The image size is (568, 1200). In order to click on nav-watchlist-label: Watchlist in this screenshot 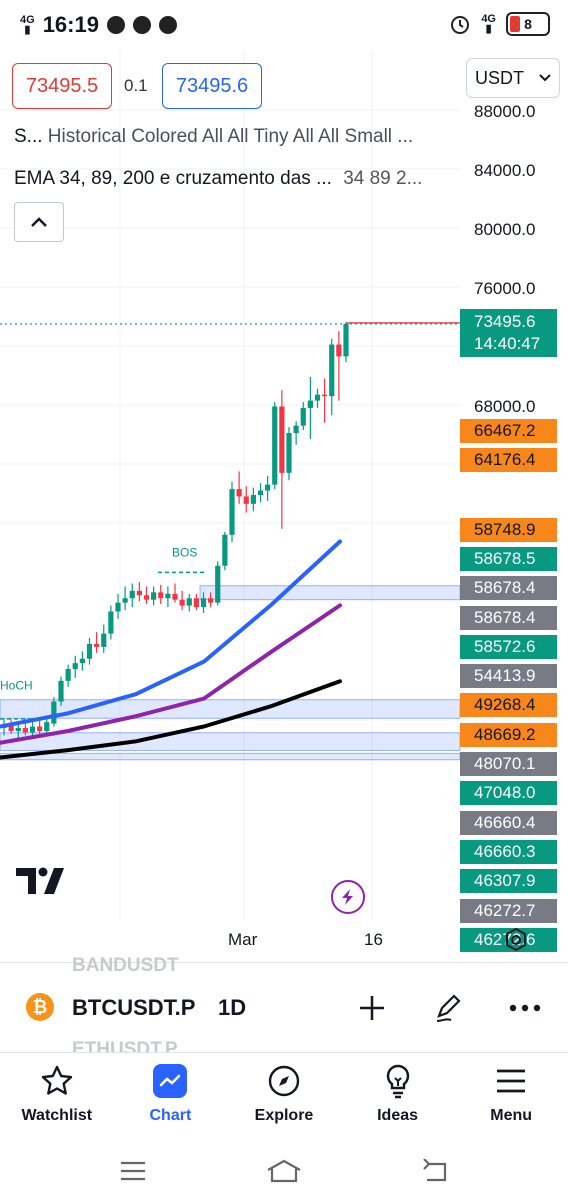, I will do `click(57, 1115)`.